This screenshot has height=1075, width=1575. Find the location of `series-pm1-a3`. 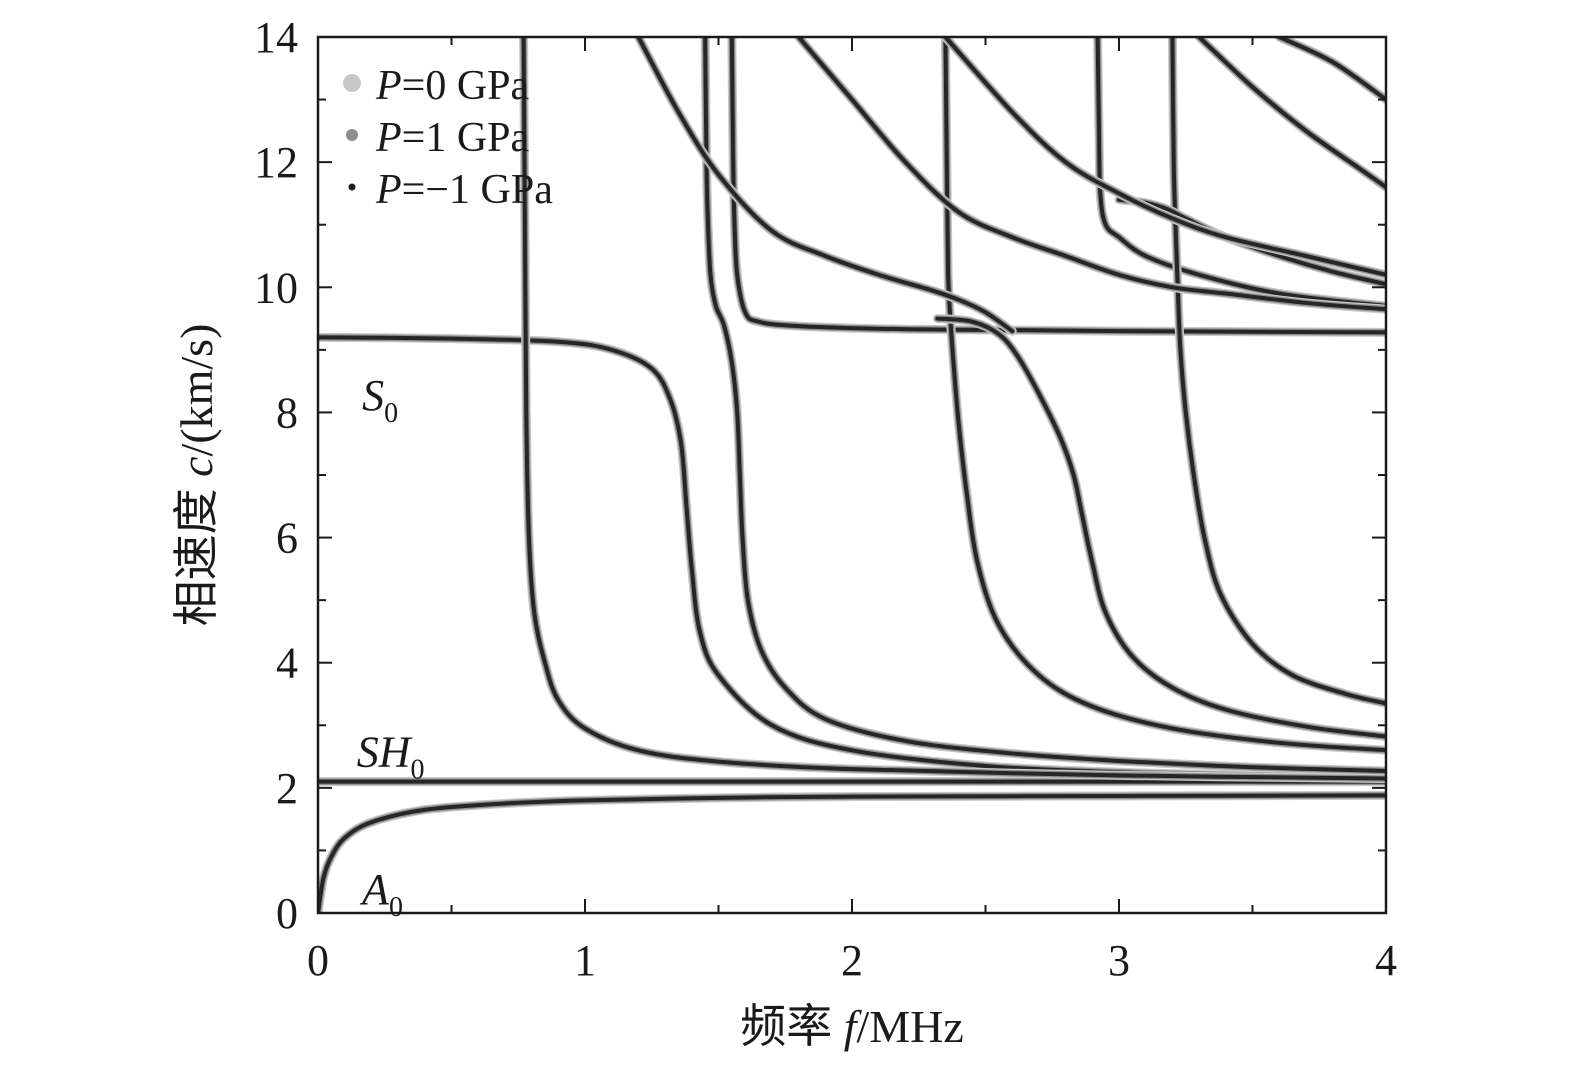

series-pm1-a3 is located at coordinates (1240, 173).